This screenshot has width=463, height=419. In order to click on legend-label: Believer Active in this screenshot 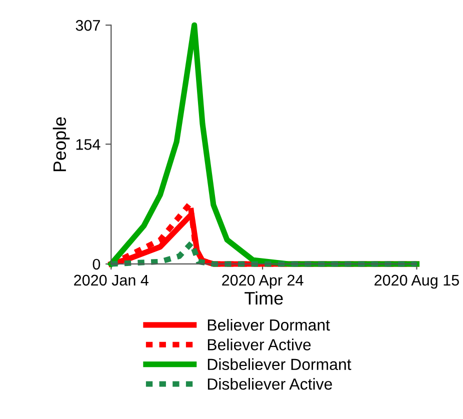, I will do `click(259, 344)`.